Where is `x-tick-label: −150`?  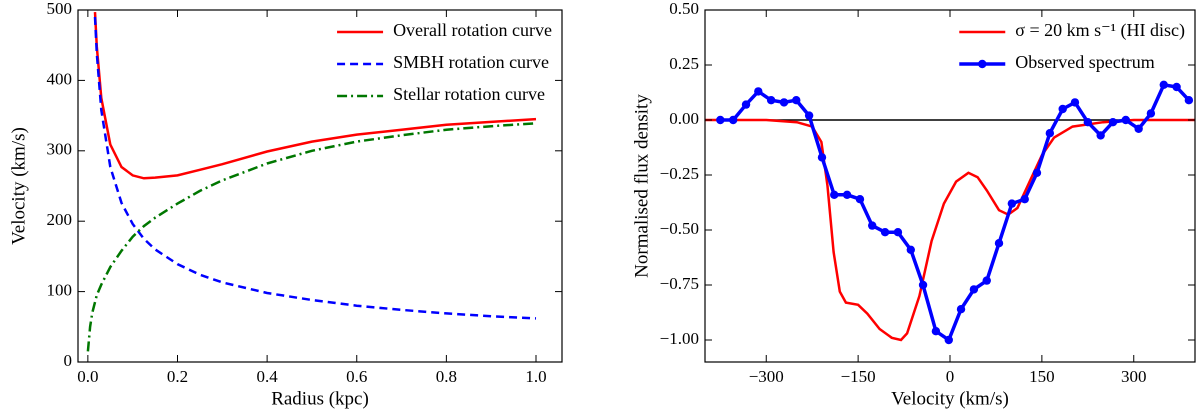
x-tick-label: −150 is located at coordinates (858, 376).